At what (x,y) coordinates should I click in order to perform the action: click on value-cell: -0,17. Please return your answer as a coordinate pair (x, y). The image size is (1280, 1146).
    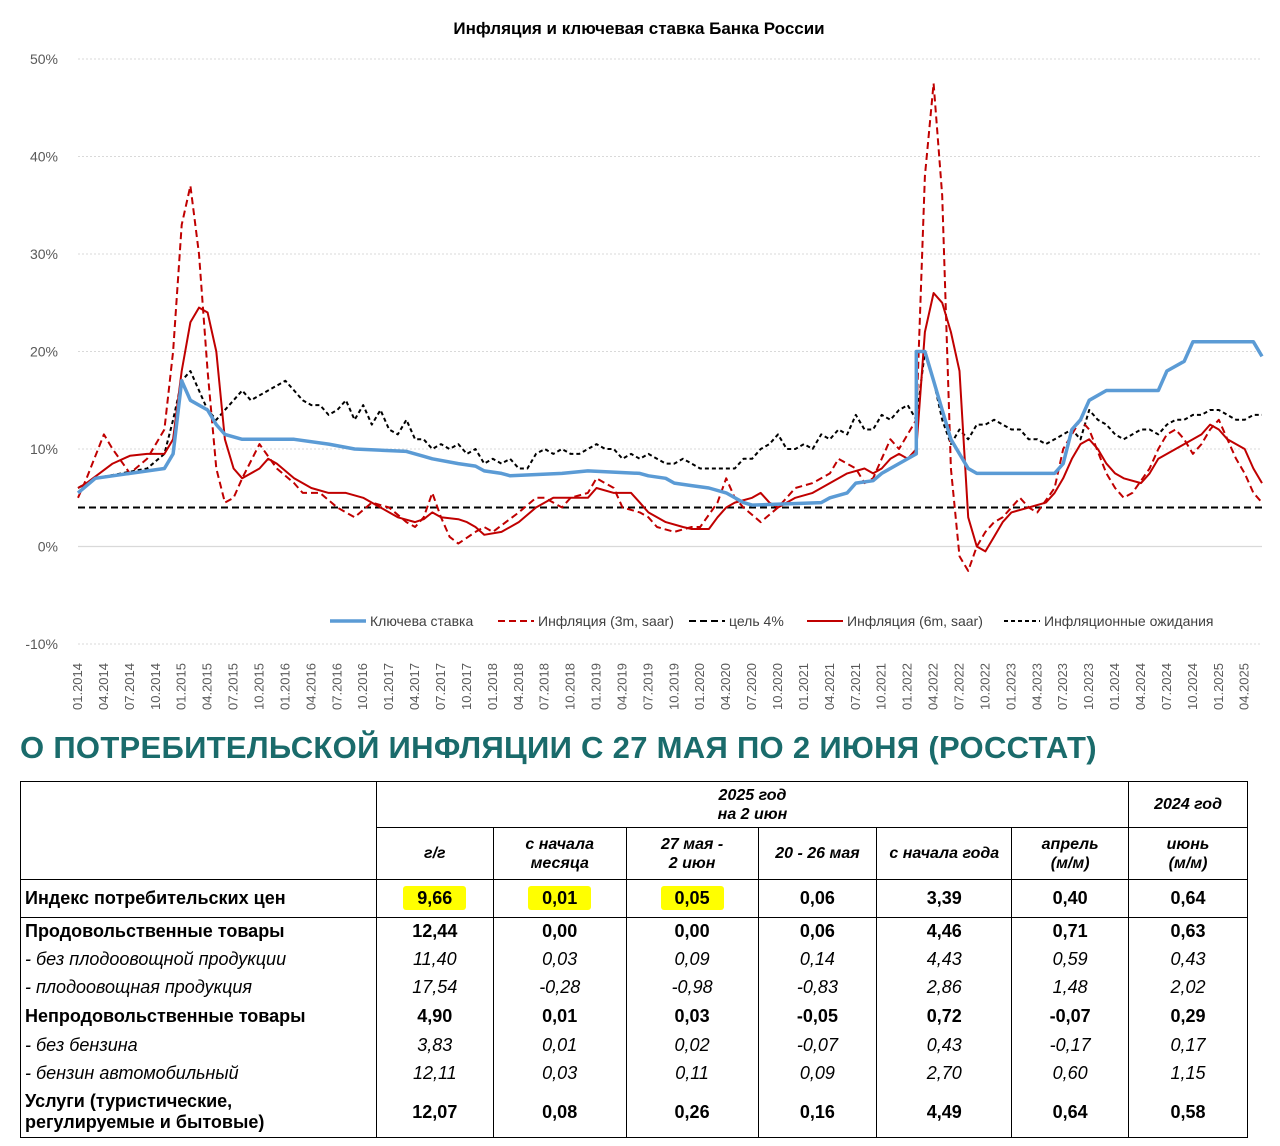
    Looking at the image, I should click on (1070, 1045).